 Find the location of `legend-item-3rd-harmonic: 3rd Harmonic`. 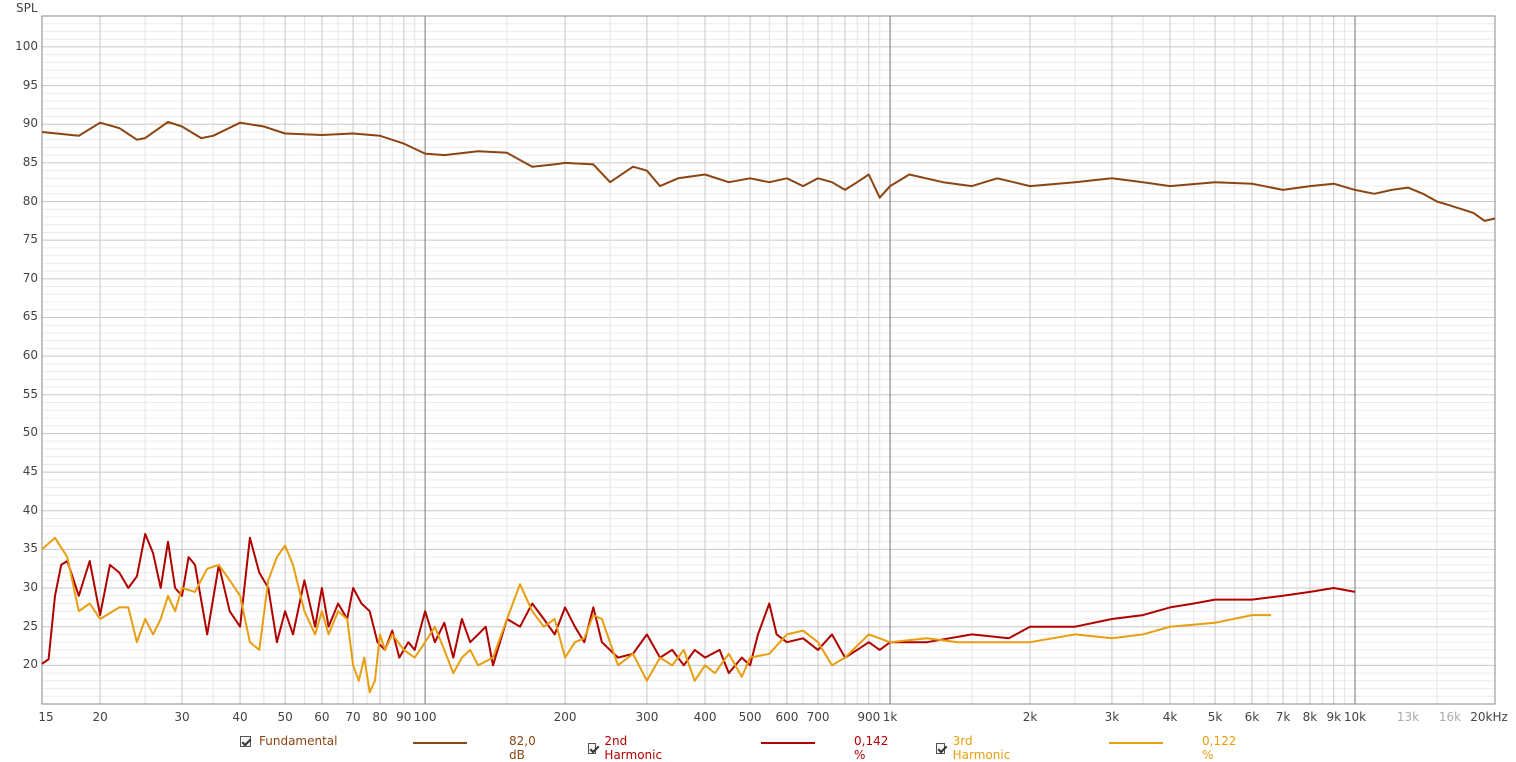

legend-item-3rd-harmonic: 3rd Harmonic is located at coordinates (974, 748).